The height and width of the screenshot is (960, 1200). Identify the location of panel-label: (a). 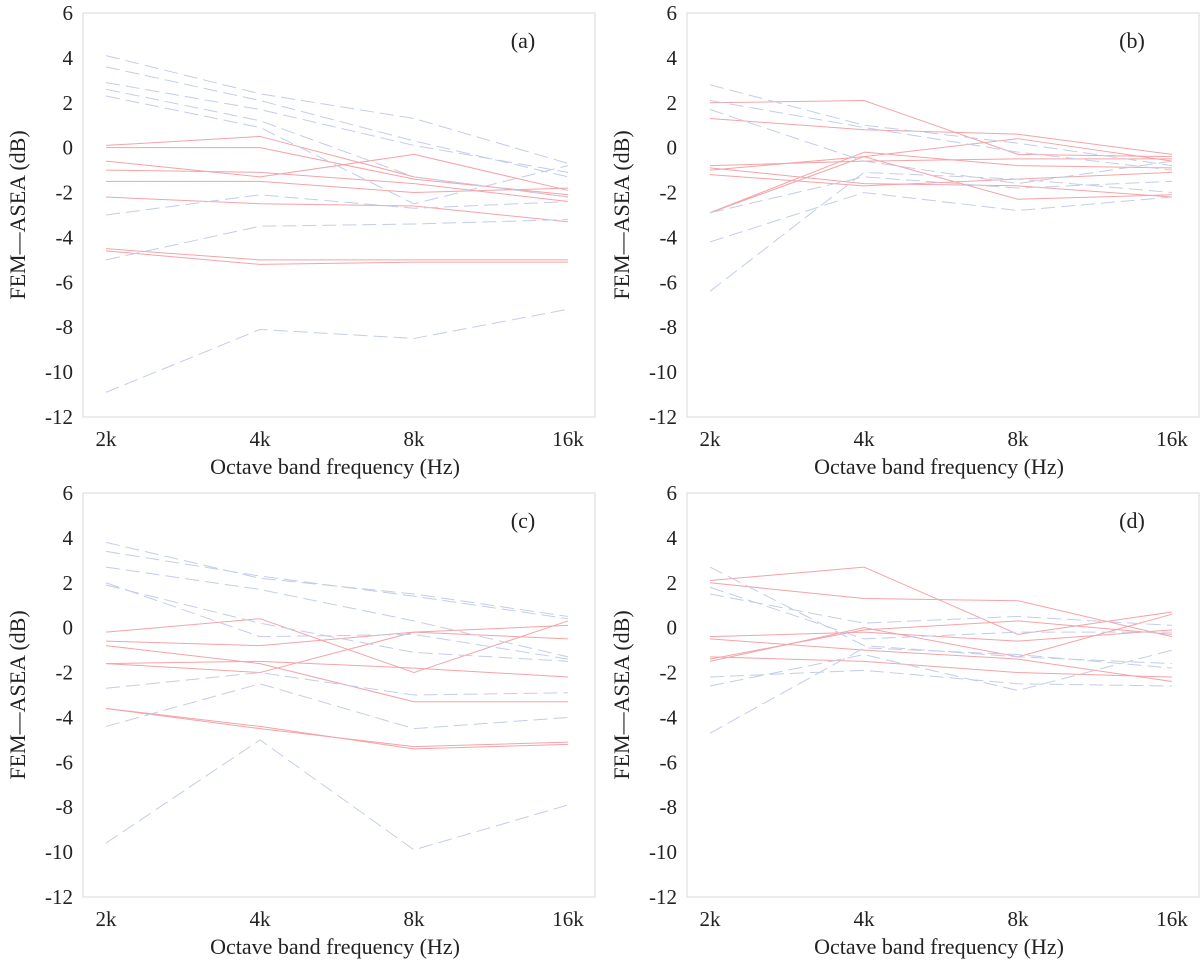
(523, 40).